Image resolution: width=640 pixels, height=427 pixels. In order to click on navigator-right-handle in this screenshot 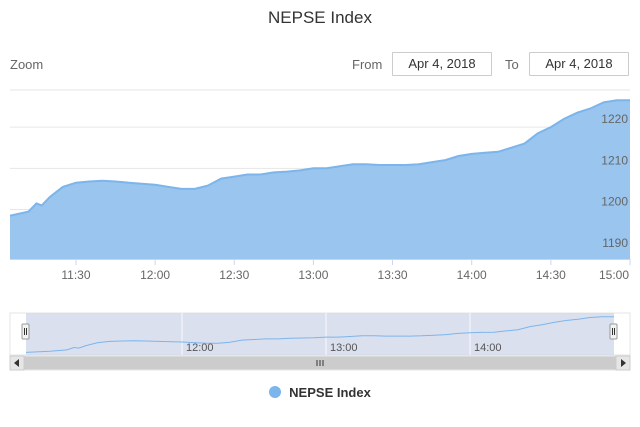, I will do `click(613, 331)`.